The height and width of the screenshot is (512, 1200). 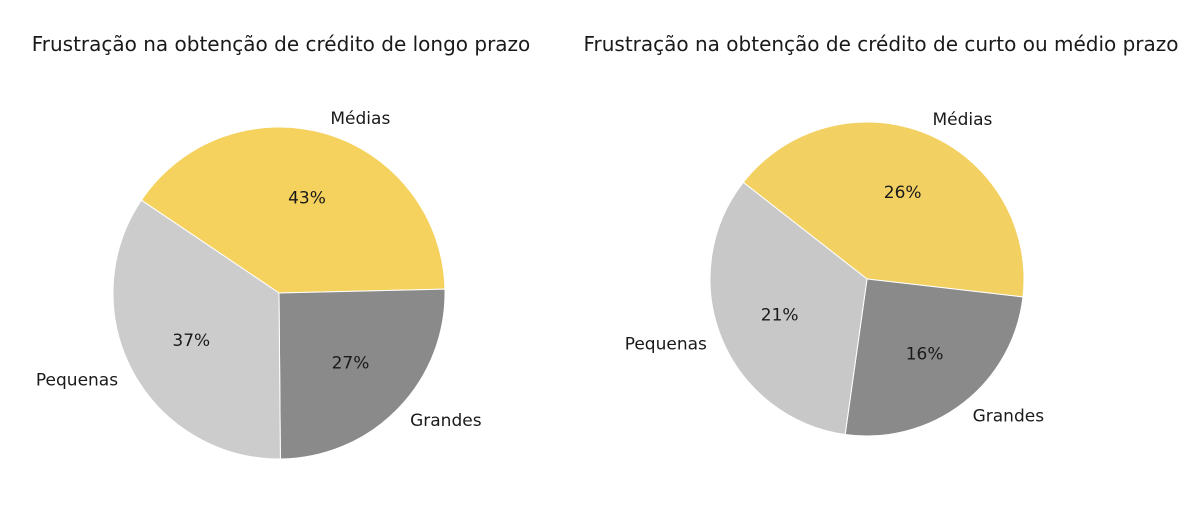 I want to click on slice-percent-label: 43%, so click(x=307, y=198).